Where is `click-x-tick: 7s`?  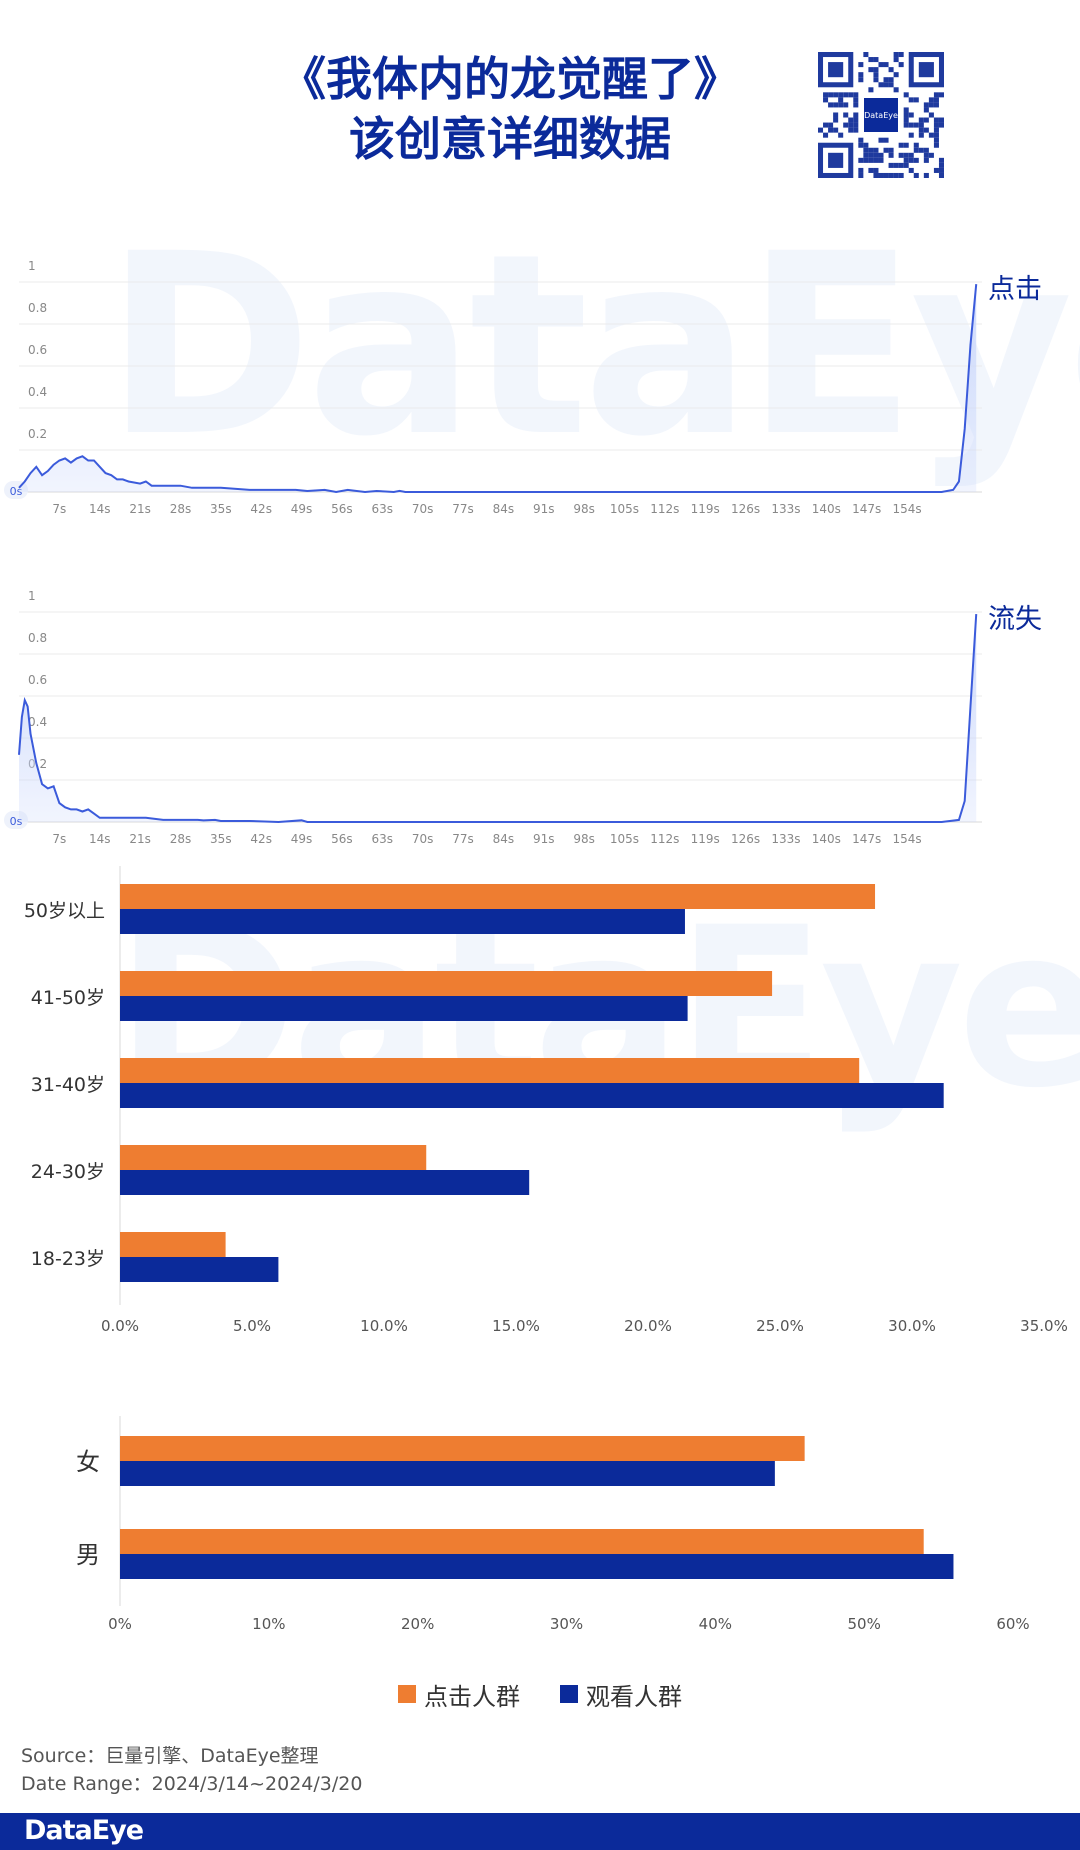
click-x-tick: 7s is located at coordinates (59, 509).